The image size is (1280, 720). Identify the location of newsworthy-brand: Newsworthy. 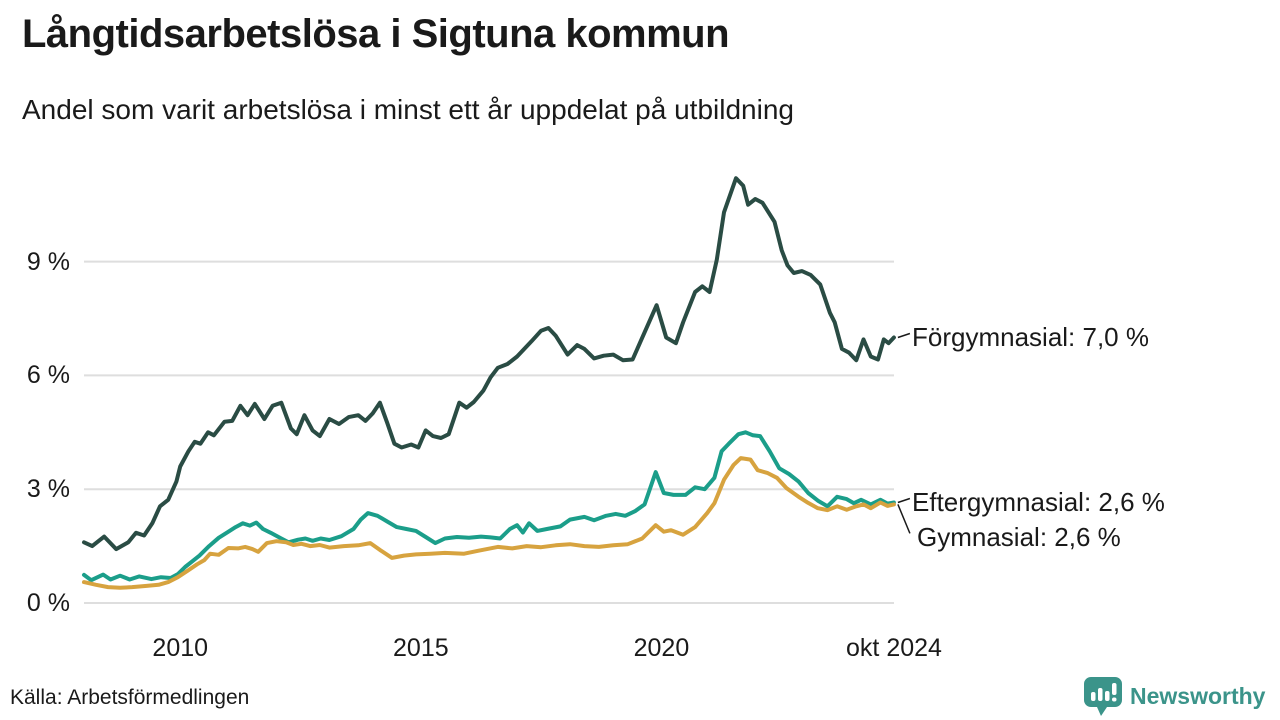
(1174, 696).